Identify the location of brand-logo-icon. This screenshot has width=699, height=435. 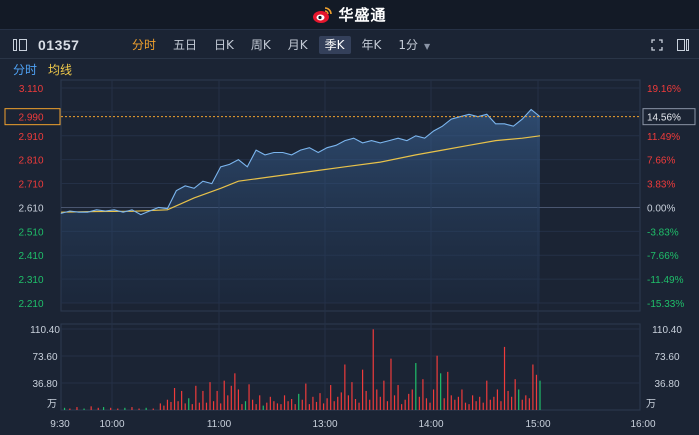
(323, 14).